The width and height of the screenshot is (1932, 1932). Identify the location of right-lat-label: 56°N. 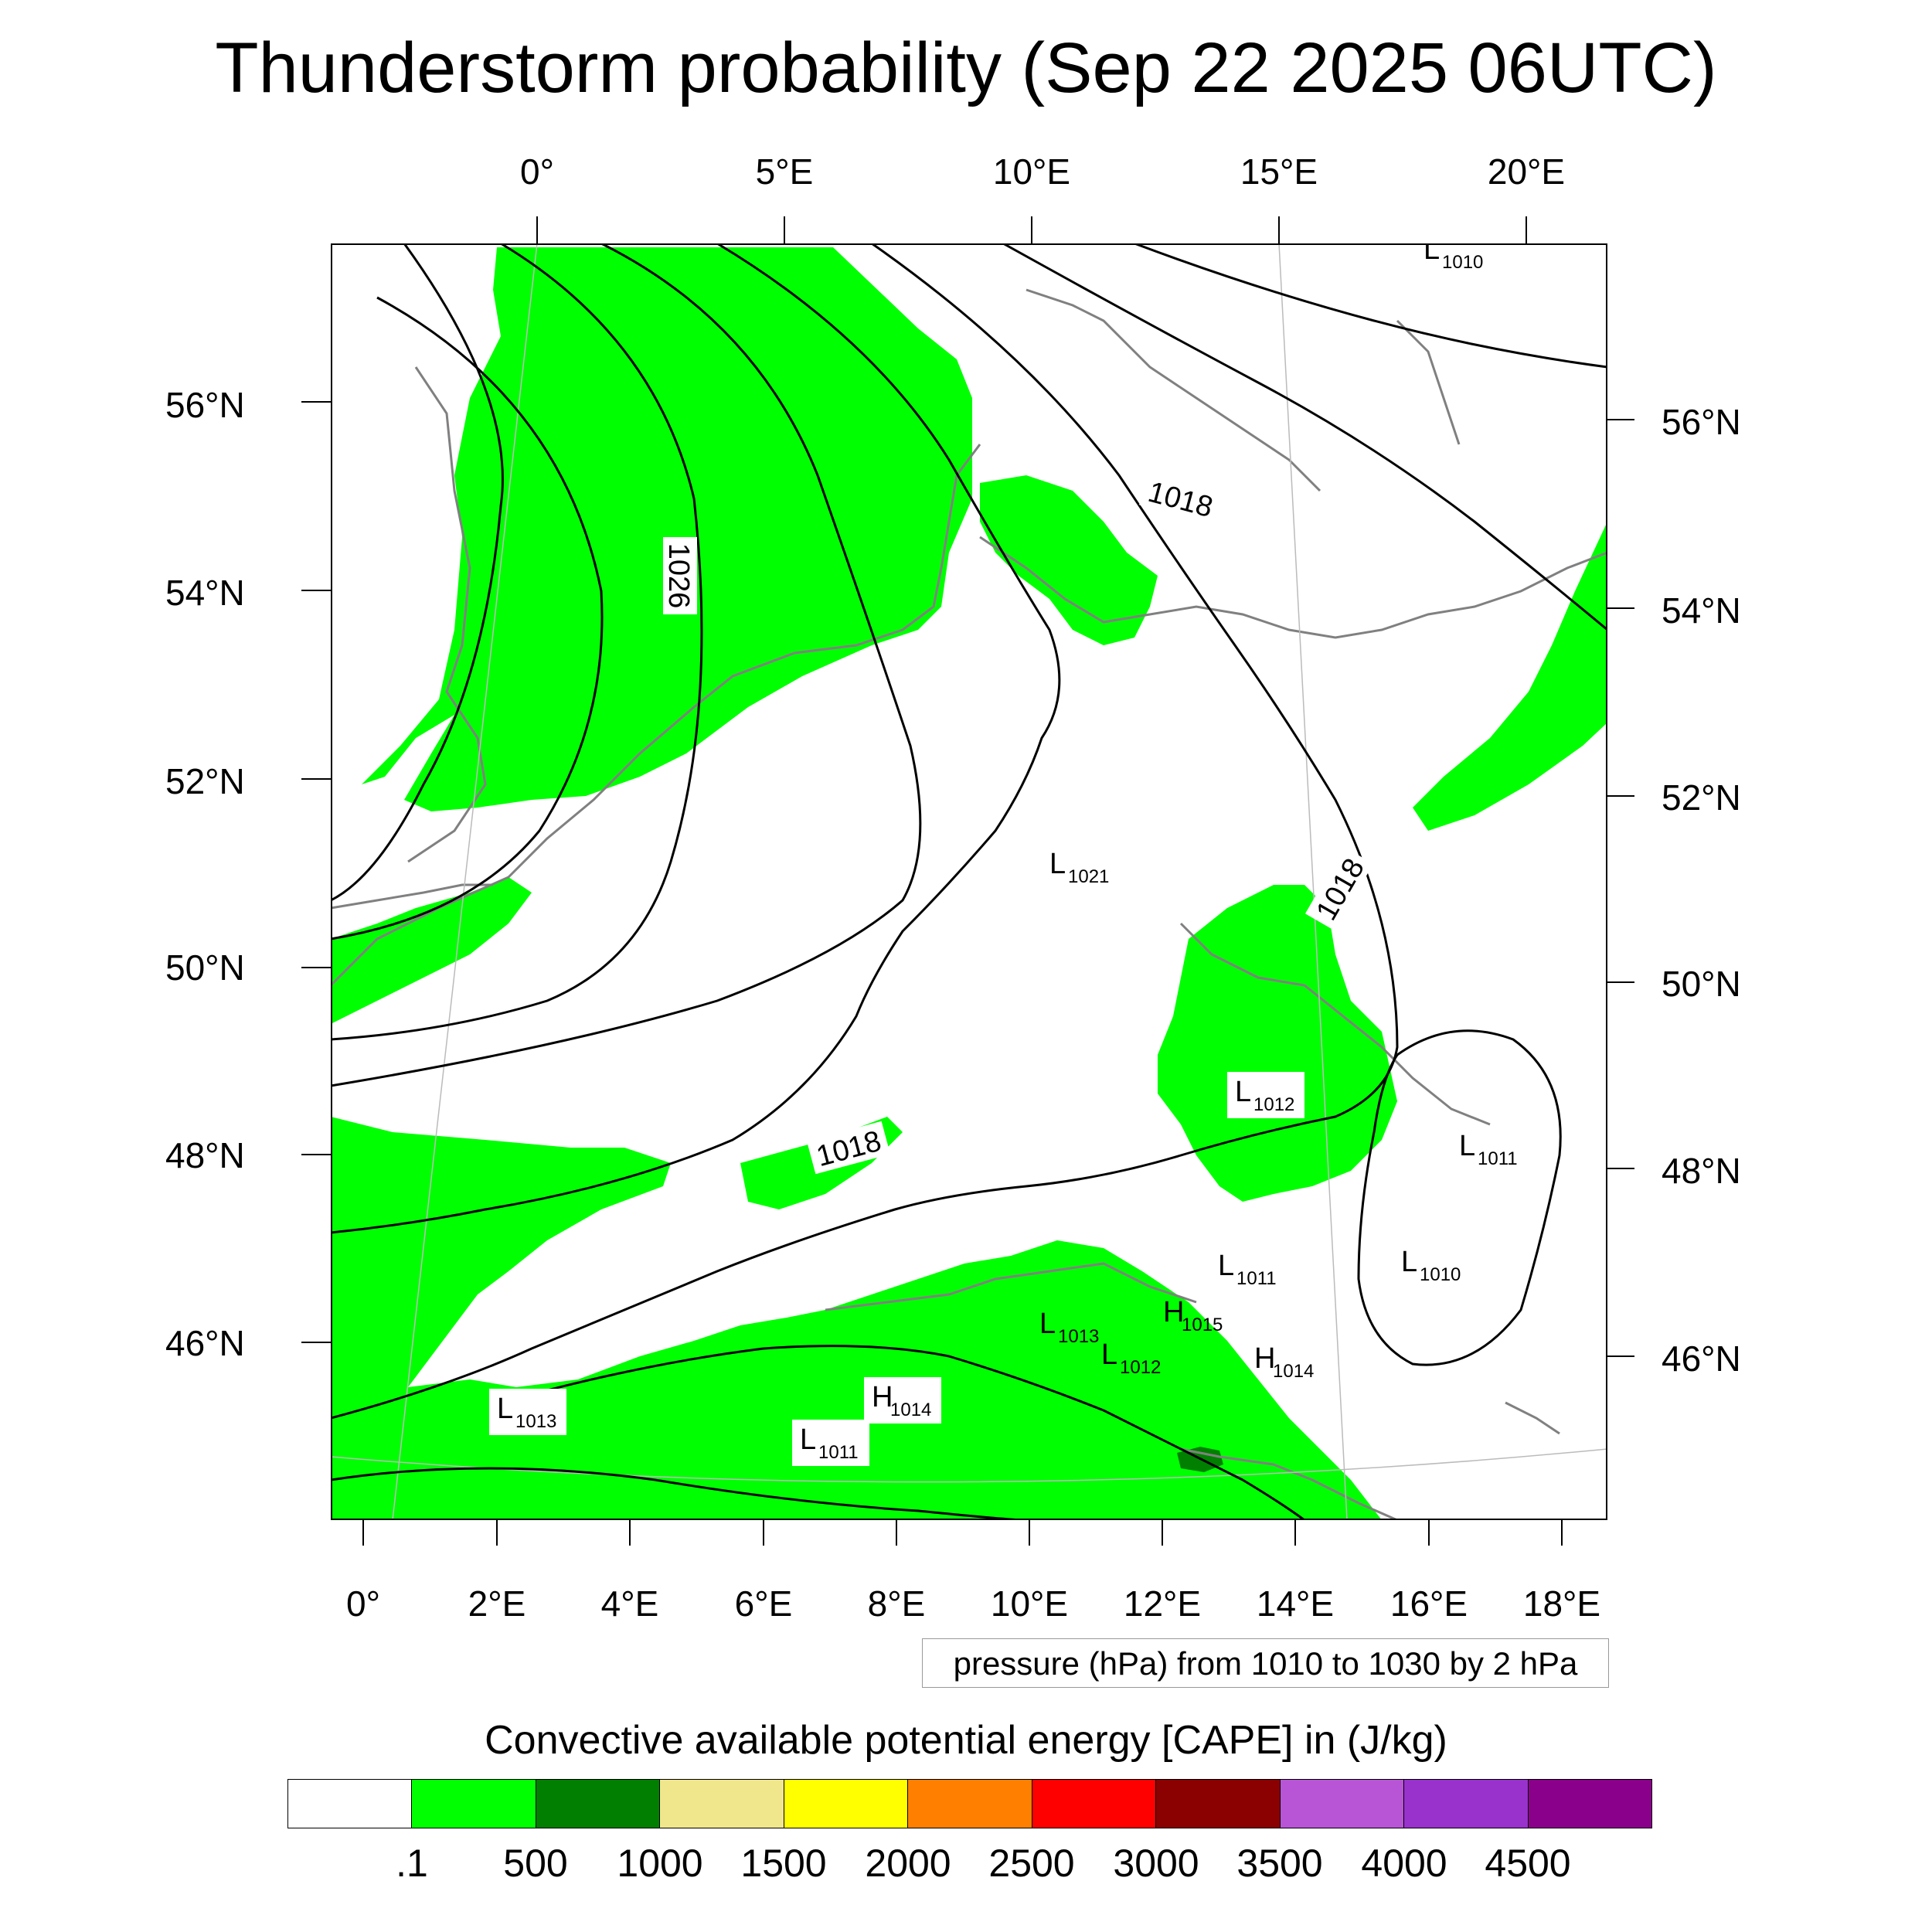
(1701, 422).